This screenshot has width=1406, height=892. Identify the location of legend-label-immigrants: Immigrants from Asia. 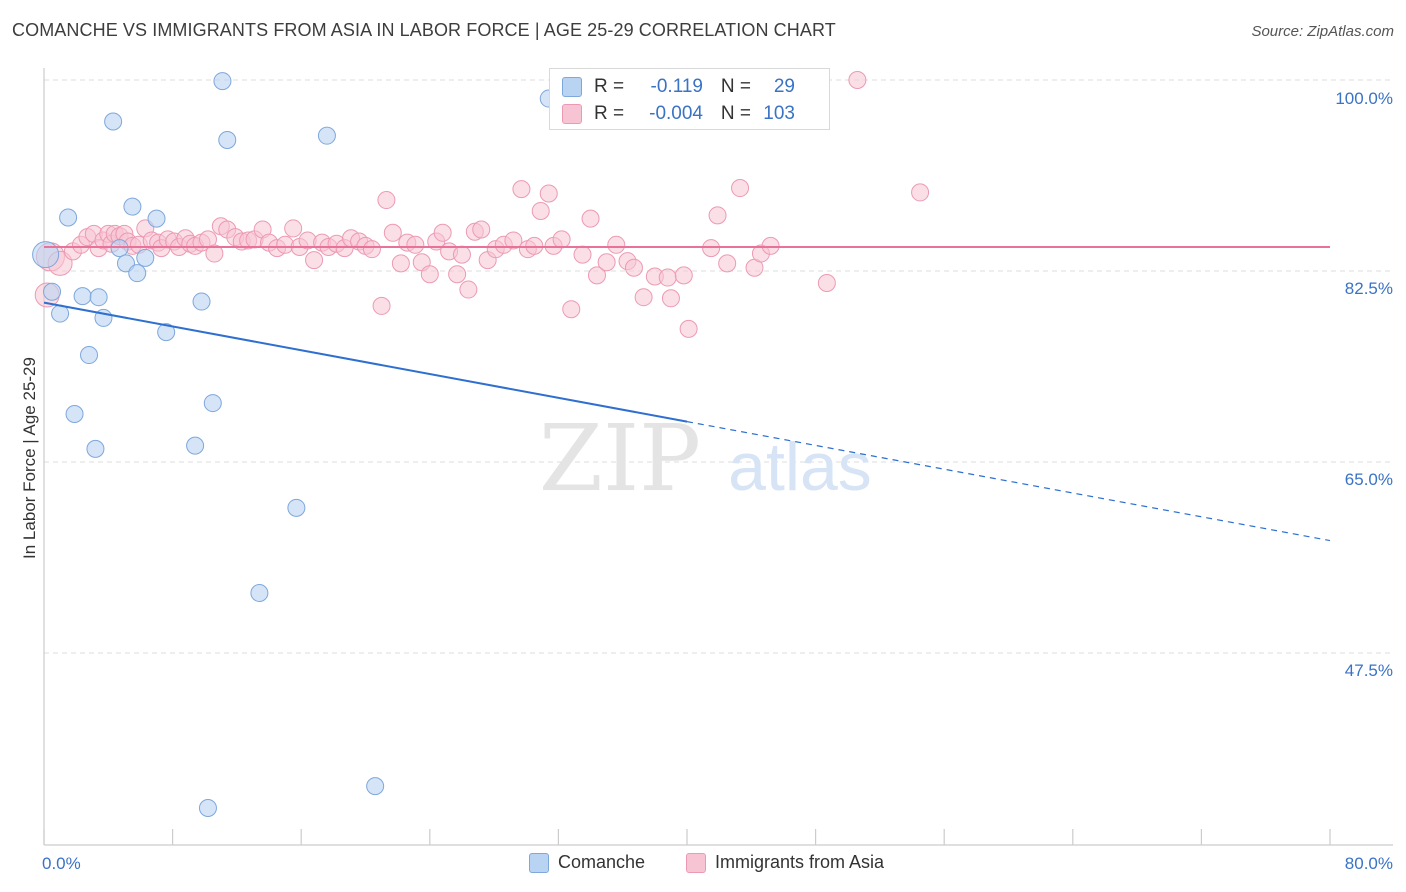
(800, 862).